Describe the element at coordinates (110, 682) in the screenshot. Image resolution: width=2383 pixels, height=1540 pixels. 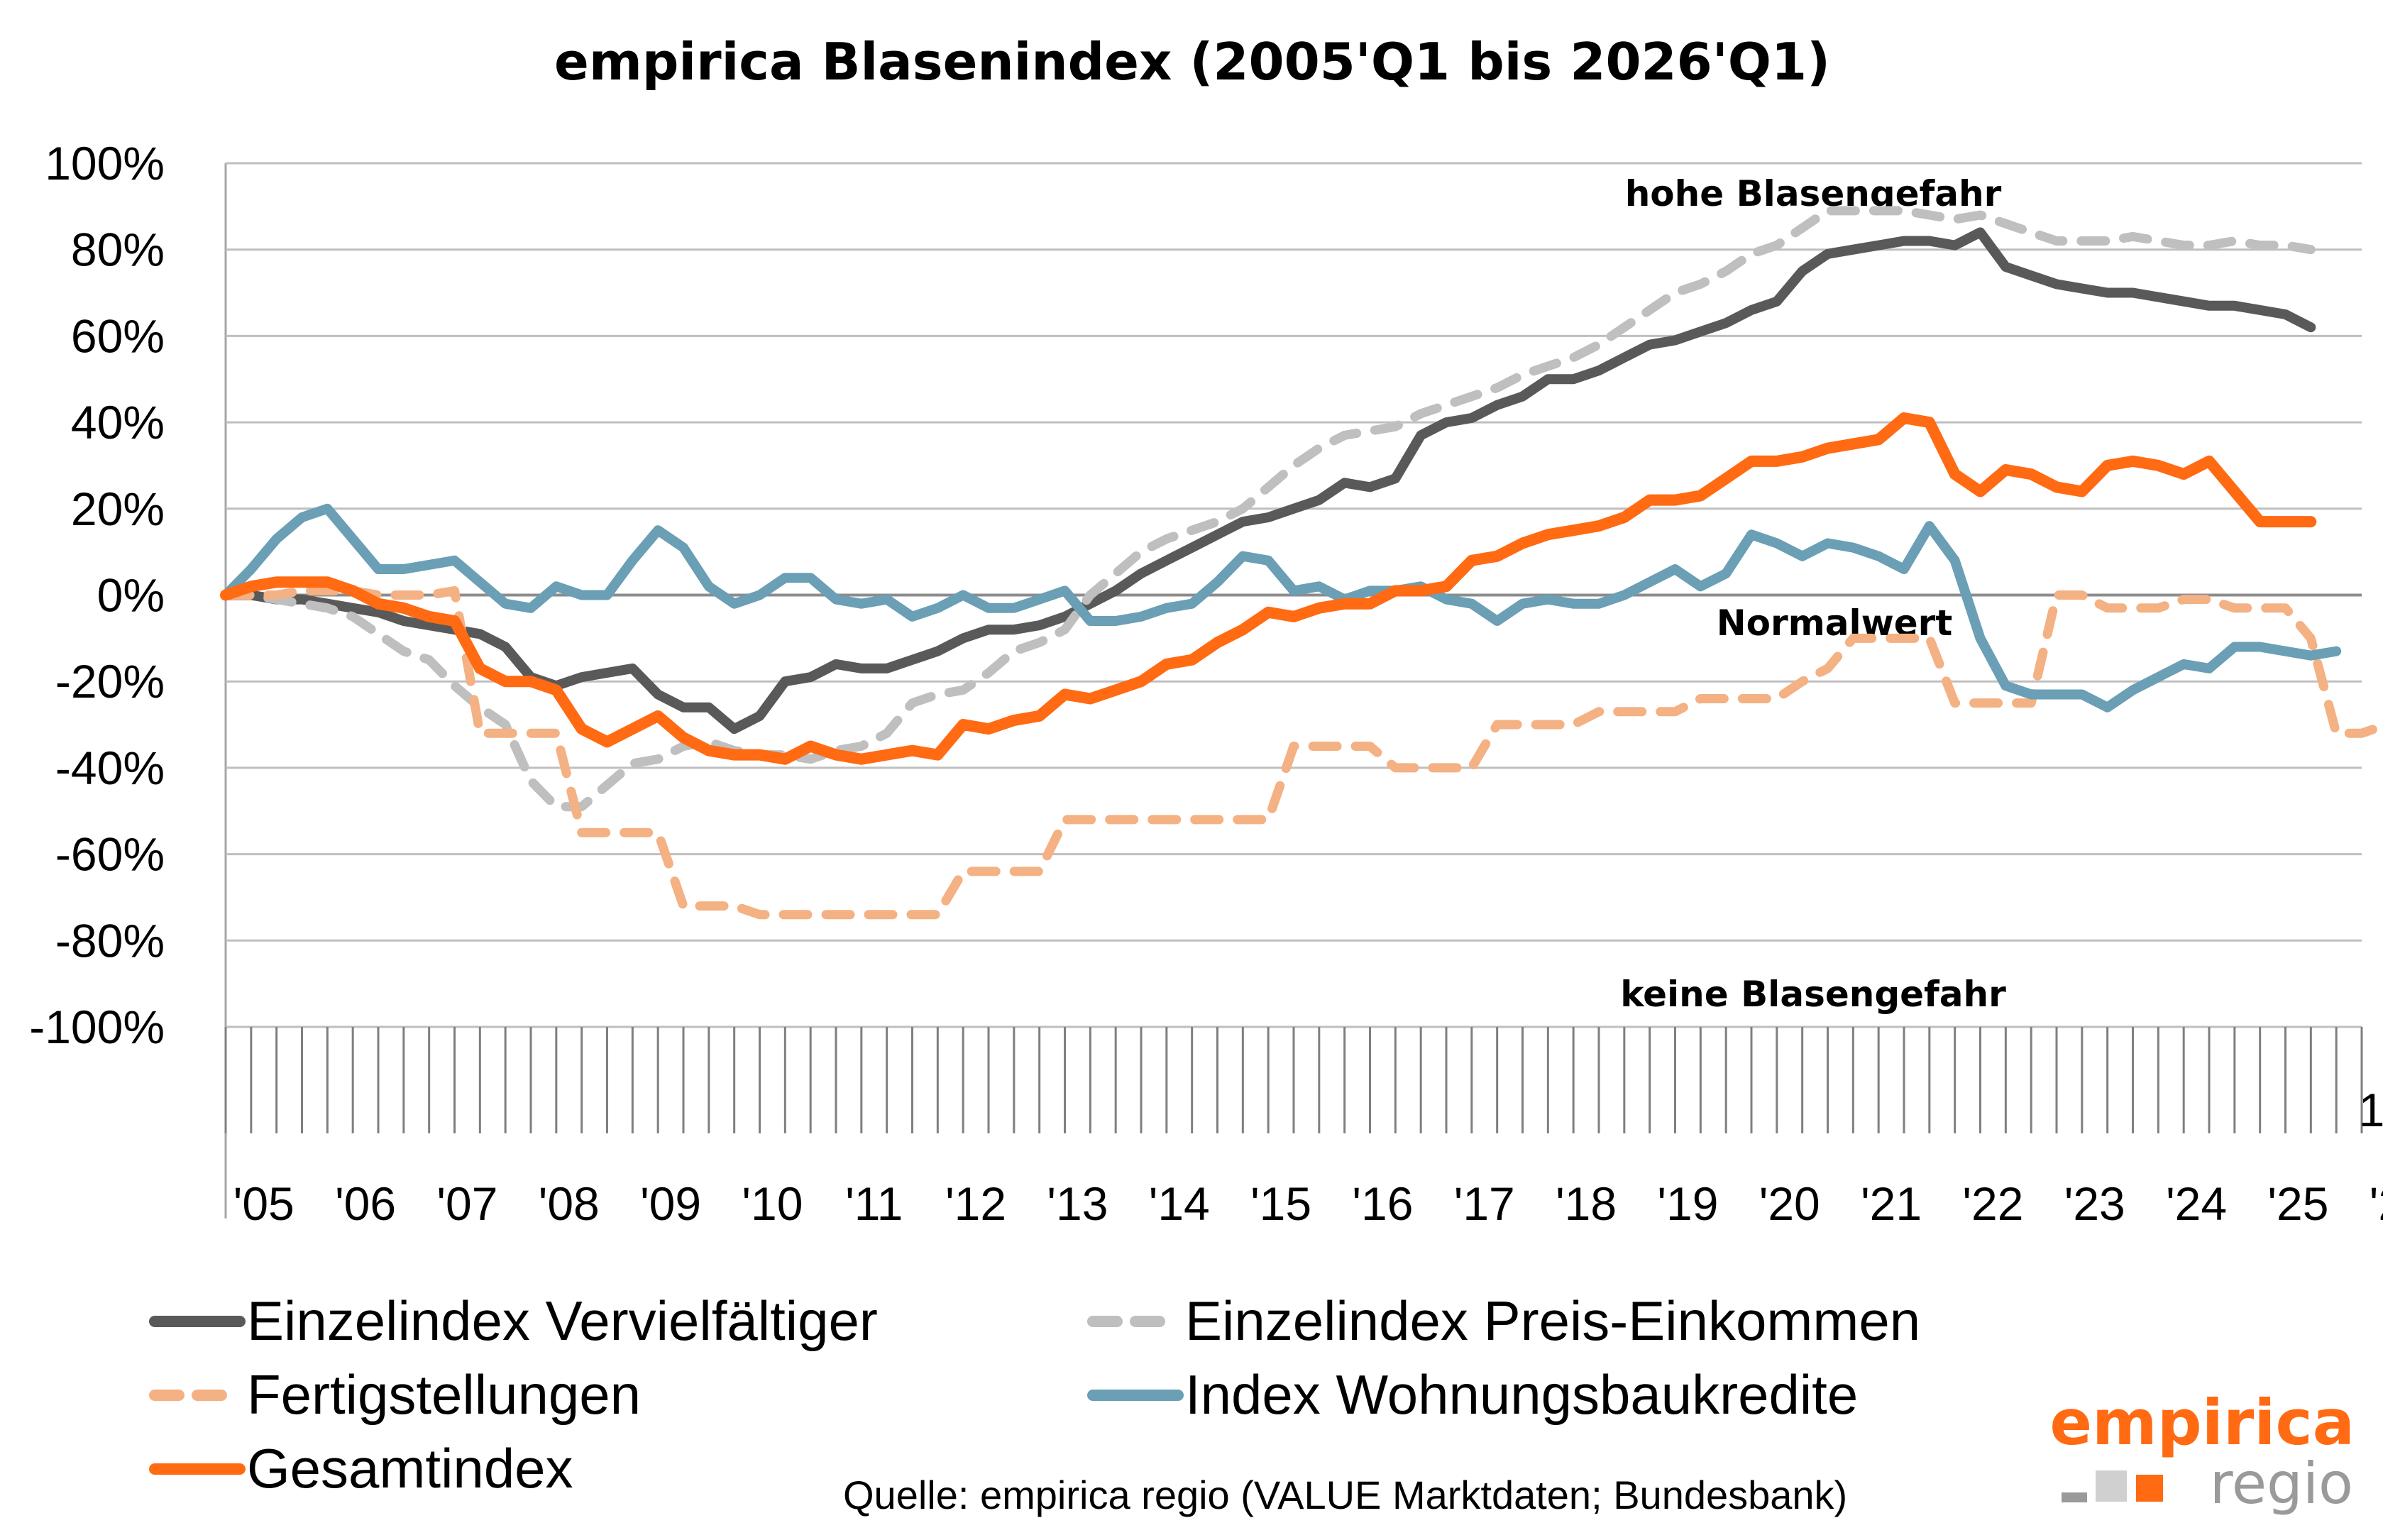
I see `y-tick-label: -20%` at that location.